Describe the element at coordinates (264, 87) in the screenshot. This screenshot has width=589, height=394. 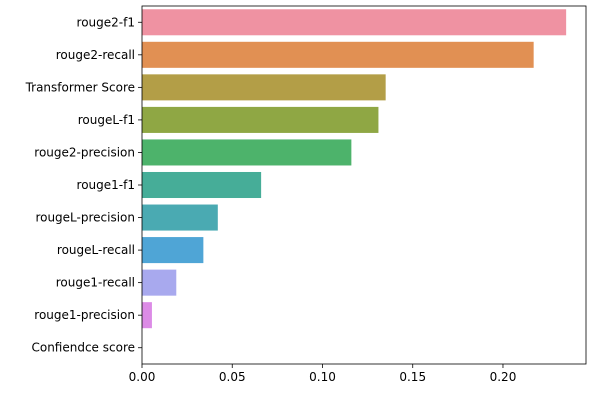
I see `bar-transformer-score` at that location.